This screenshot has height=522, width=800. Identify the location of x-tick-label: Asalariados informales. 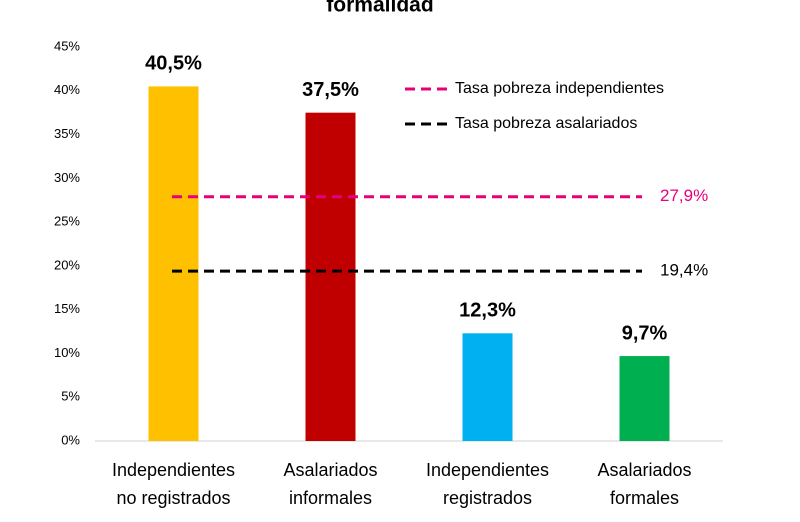
(330, 484).